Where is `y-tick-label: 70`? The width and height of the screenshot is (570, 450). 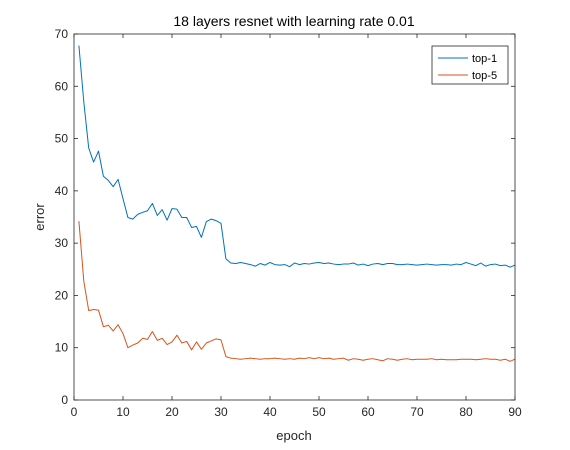 y-tick-label: 70 is located at coordinates (62, 34).